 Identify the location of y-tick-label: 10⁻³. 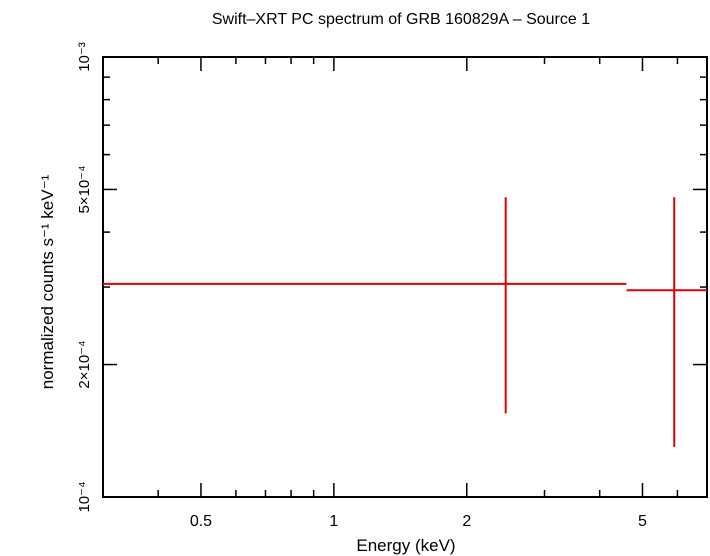
(84, 57).